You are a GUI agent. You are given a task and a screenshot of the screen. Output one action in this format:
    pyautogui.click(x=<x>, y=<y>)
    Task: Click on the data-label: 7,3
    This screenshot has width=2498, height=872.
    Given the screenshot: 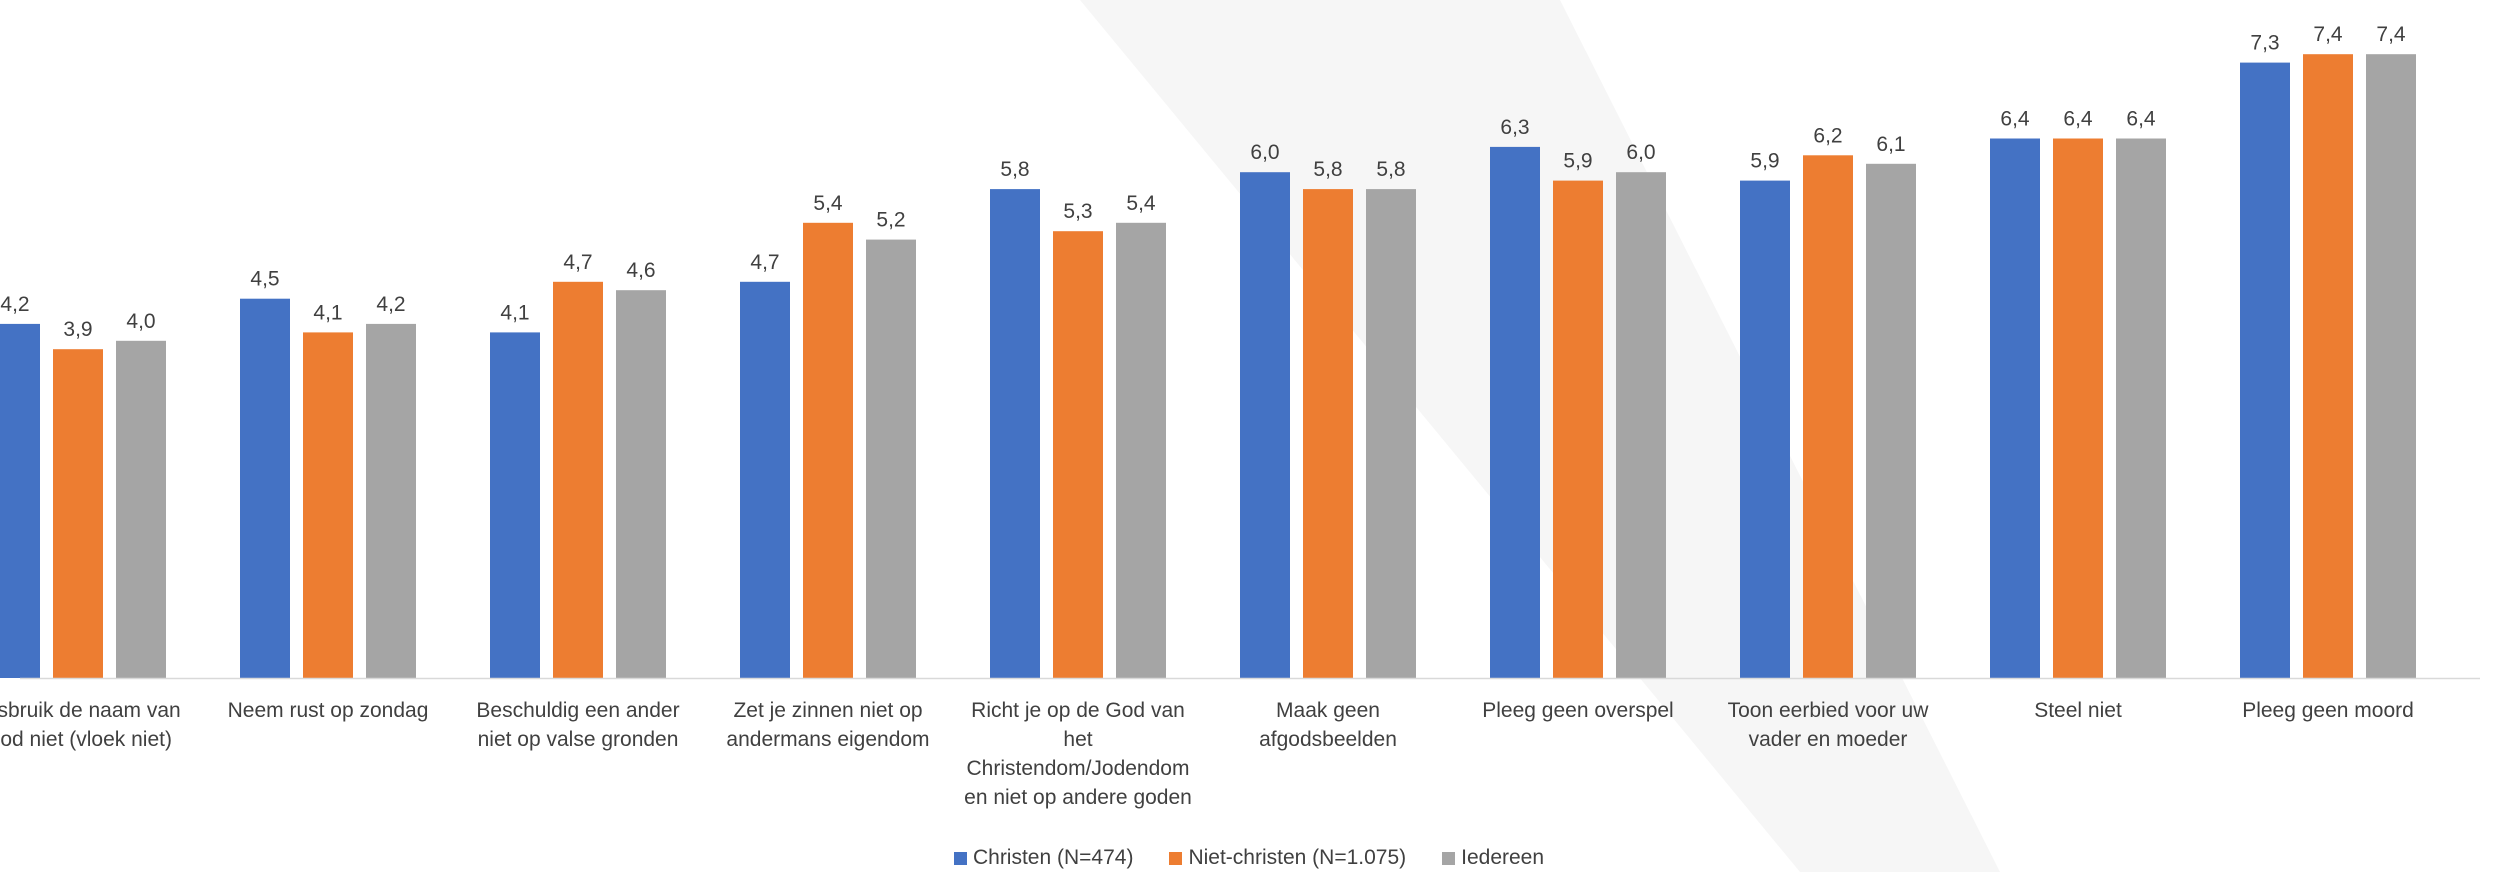 What is the action you would take?
    pyautogui.click(x=2264, y=43)
    